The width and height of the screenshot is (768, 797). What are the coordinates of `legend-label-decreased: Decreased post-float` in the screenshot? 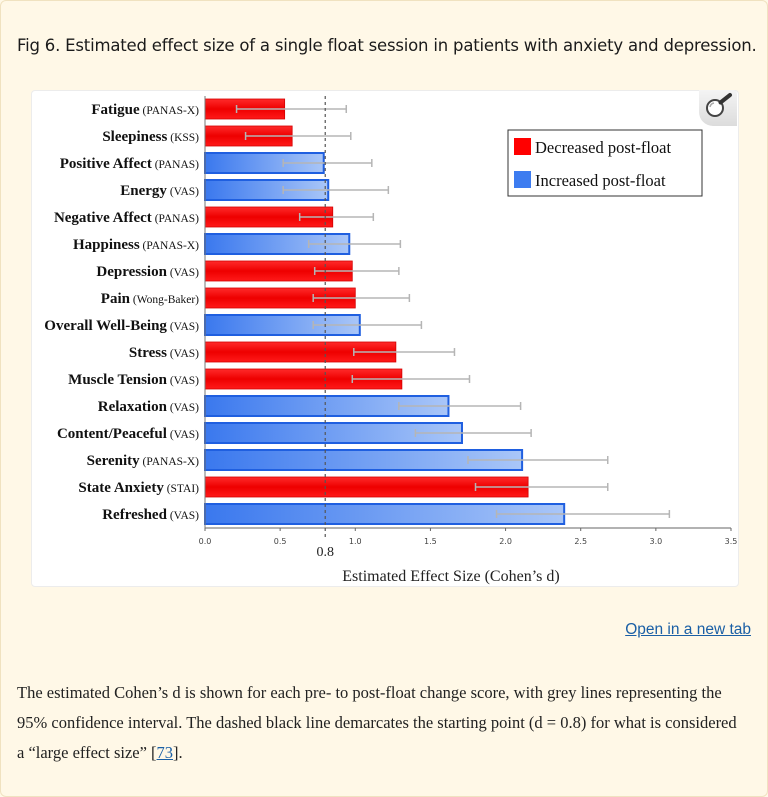 It's located at (603, 147).